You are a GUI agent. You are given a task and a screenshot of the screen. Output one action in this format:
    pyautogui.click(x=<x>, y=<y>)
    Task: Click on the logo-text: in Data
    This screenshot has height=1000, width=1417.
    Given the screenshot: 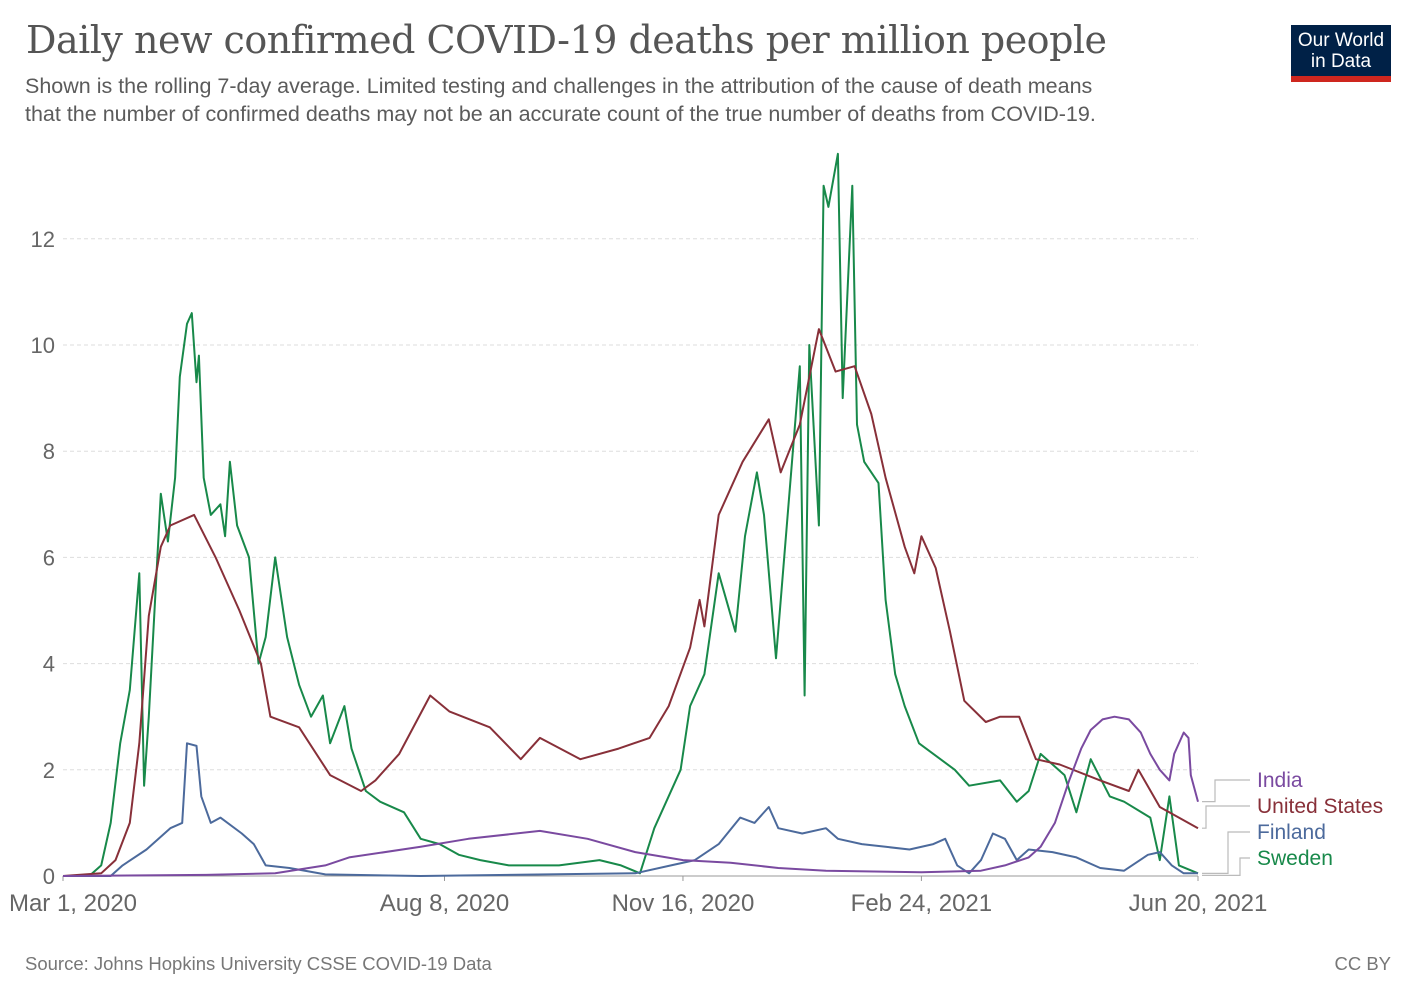 What is the action you would take?
    pyautogui.click(x=1341, y=61)
    